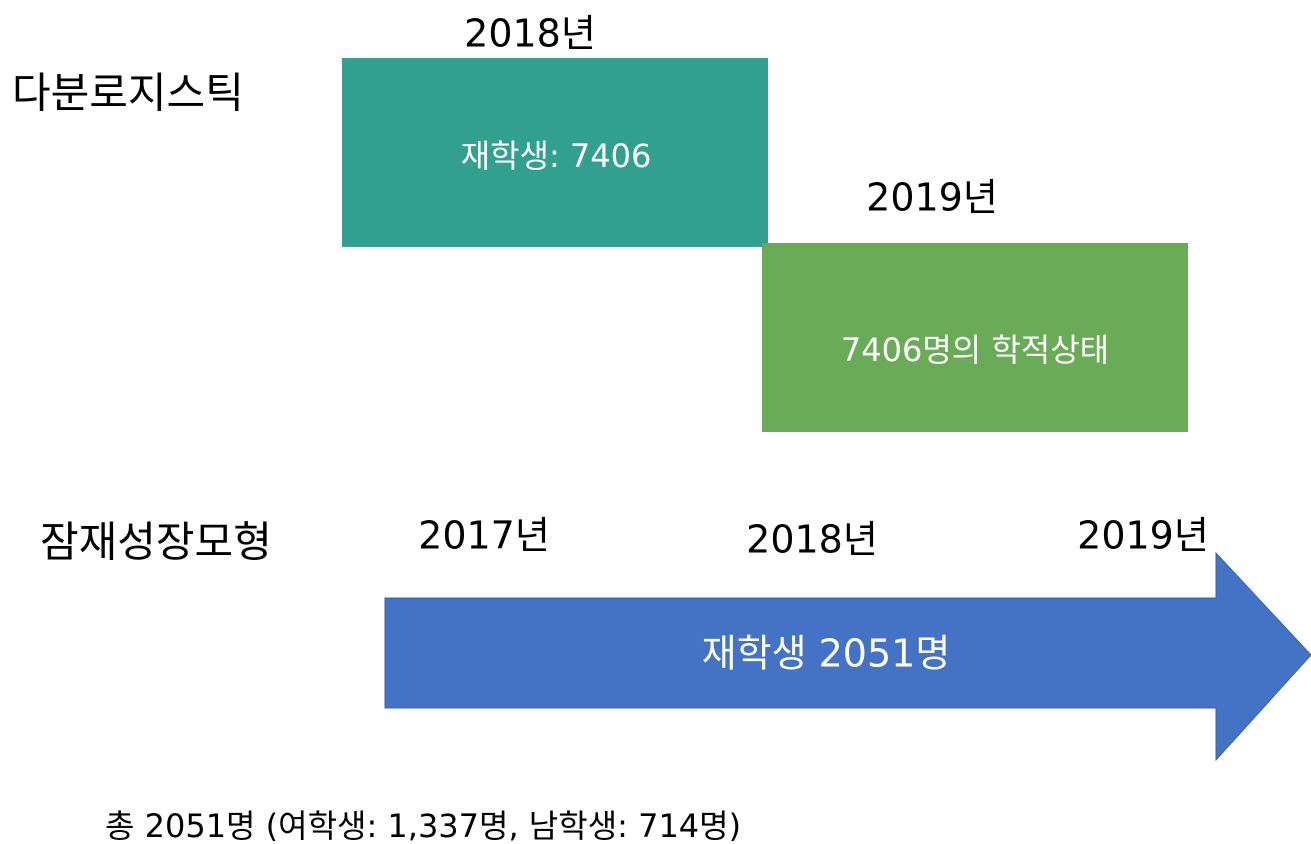  I want to click on section-label: 잠재성장모형, so click(156, 542).